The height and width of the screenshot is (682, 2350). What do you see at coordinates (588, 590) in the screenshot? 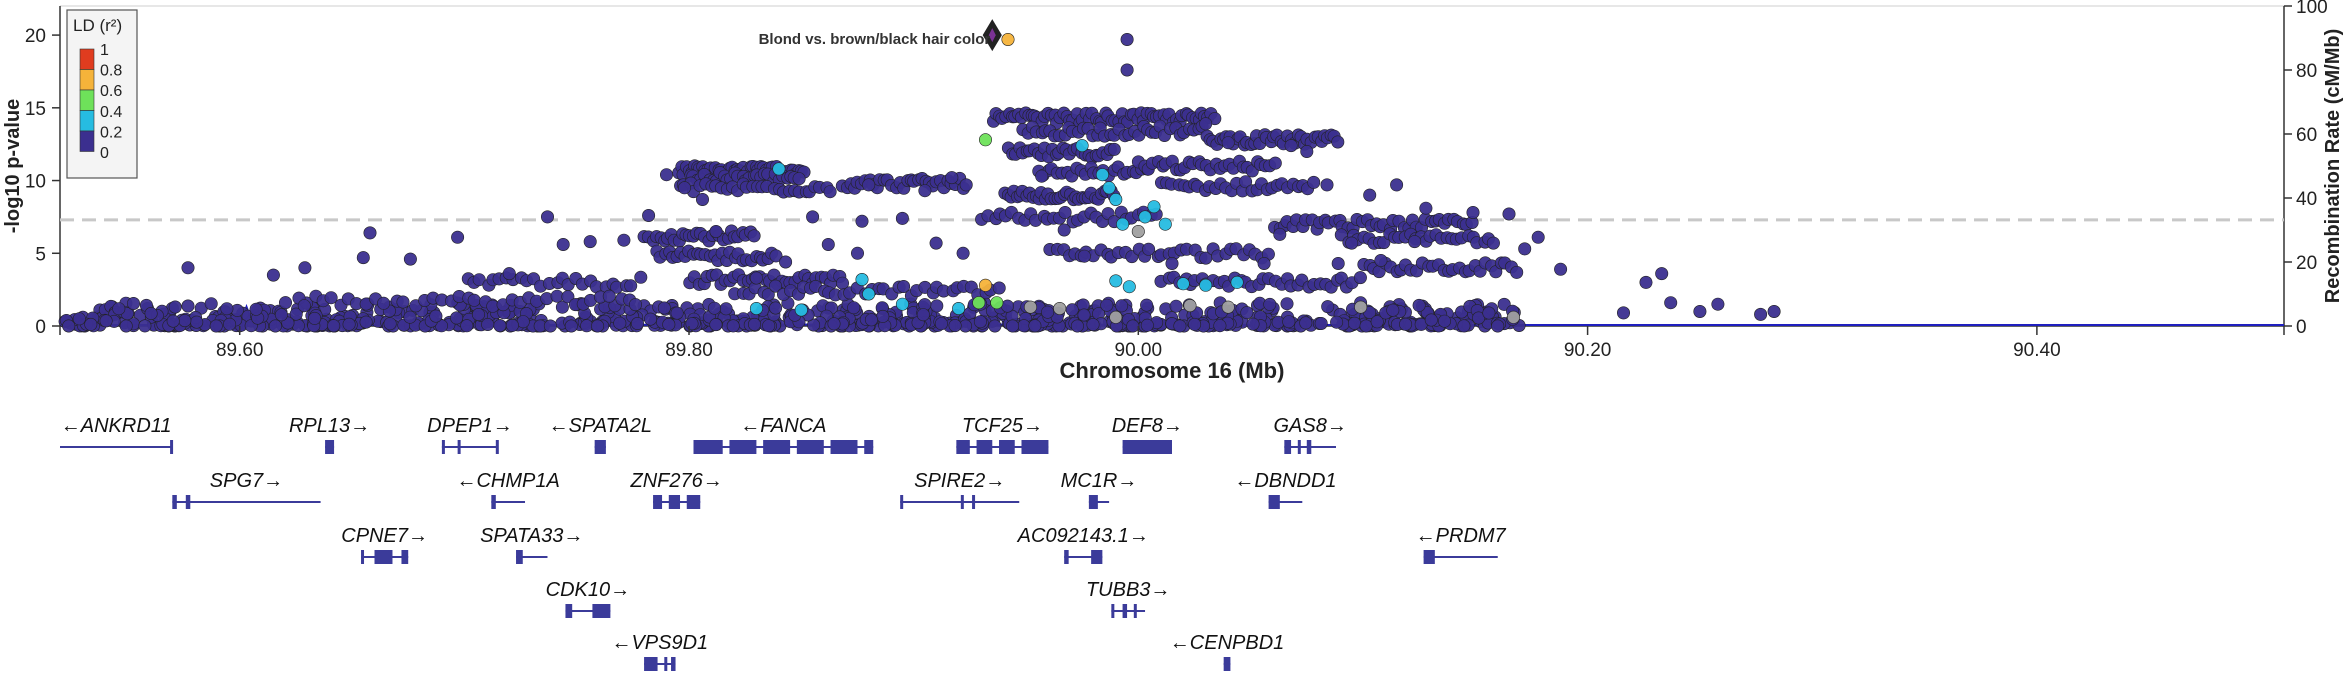
I see `gene-label: CDK10→` at bounding box center [588, 590].